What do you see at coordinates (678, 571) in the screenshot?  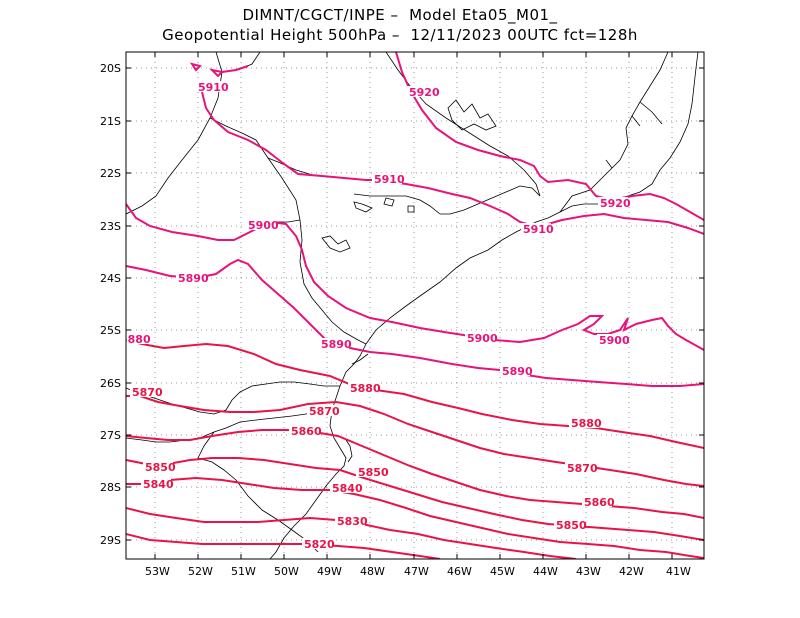 I see `lon-label: 41W` at bounding box center [678, 571].